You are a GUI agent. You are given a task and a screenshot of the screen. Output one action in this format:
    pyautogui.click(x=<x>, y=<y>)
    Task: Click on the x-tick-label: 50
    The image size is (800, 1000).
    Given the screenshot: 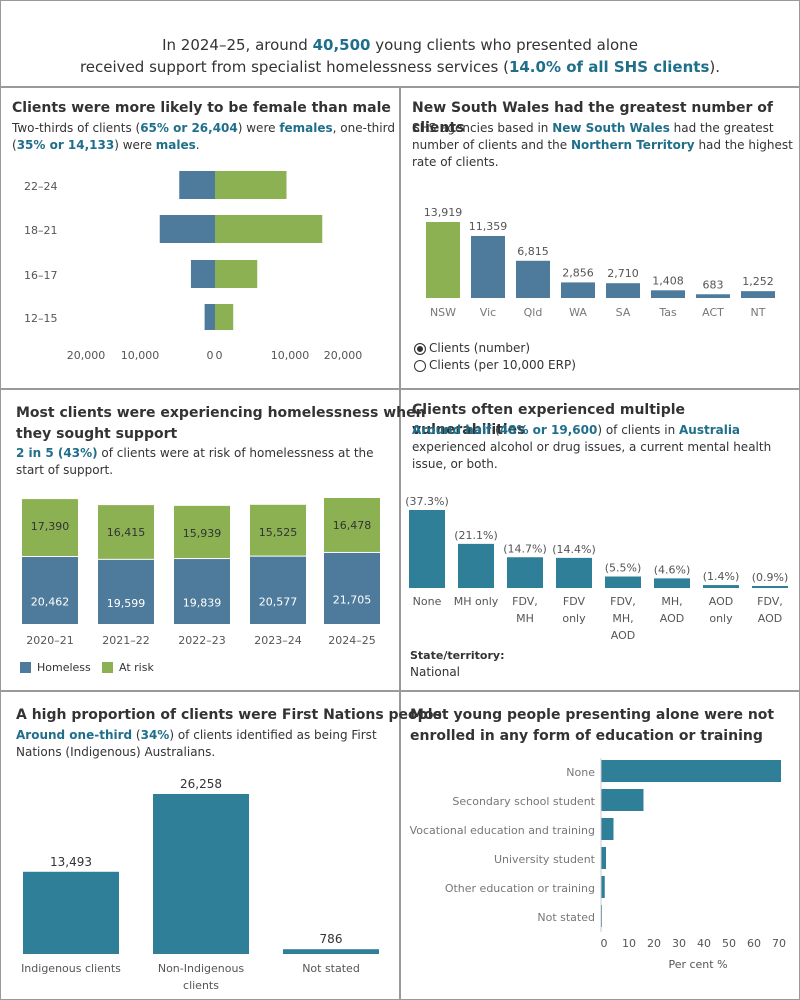 What is the action you would take?
    pyautogui.click(x=729, y=943)
    